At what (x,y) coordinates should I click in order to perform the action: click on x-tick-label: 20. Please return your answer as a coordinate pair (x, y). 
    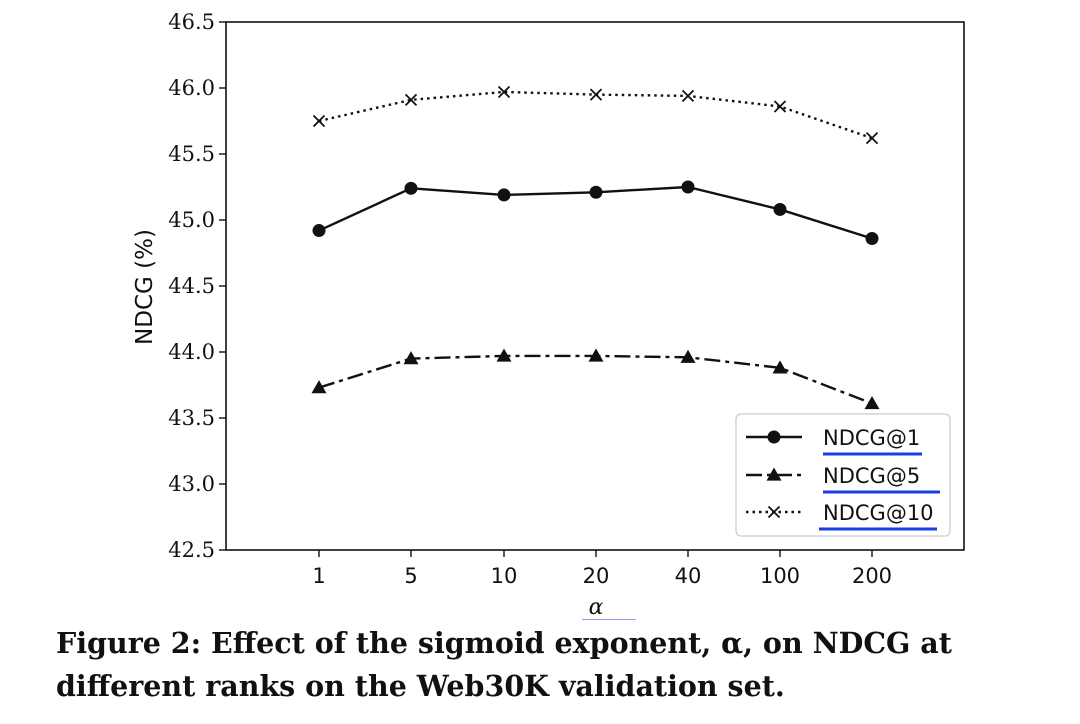
    Looking at the image, I should click on (596, 576).